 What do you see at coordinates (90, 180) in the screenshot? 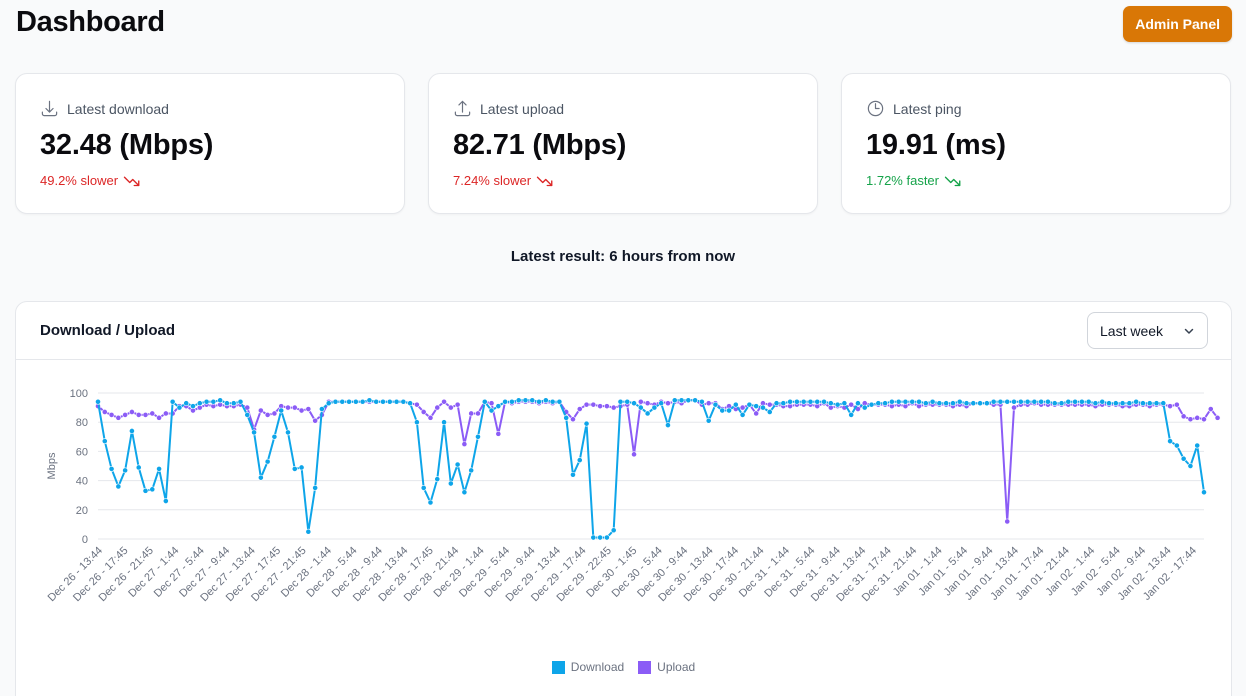
I see `stat-change: 49.2% slower` at bounding box center [90, 180].